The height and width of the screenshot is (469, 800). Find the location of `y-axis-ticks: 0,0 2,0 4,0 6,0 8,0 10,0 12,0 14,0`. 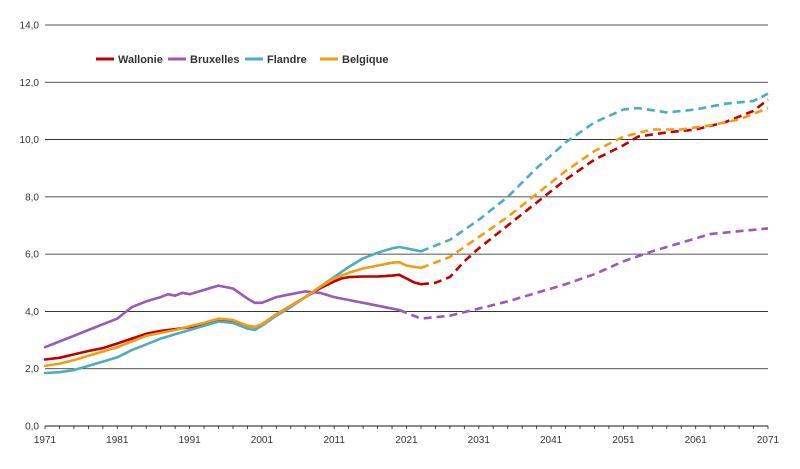

y-axis-ticks: 0,0 2,0 4,0 6,0 8,0 10,0 12,0 14,0 is located at coordinates (30, 227).